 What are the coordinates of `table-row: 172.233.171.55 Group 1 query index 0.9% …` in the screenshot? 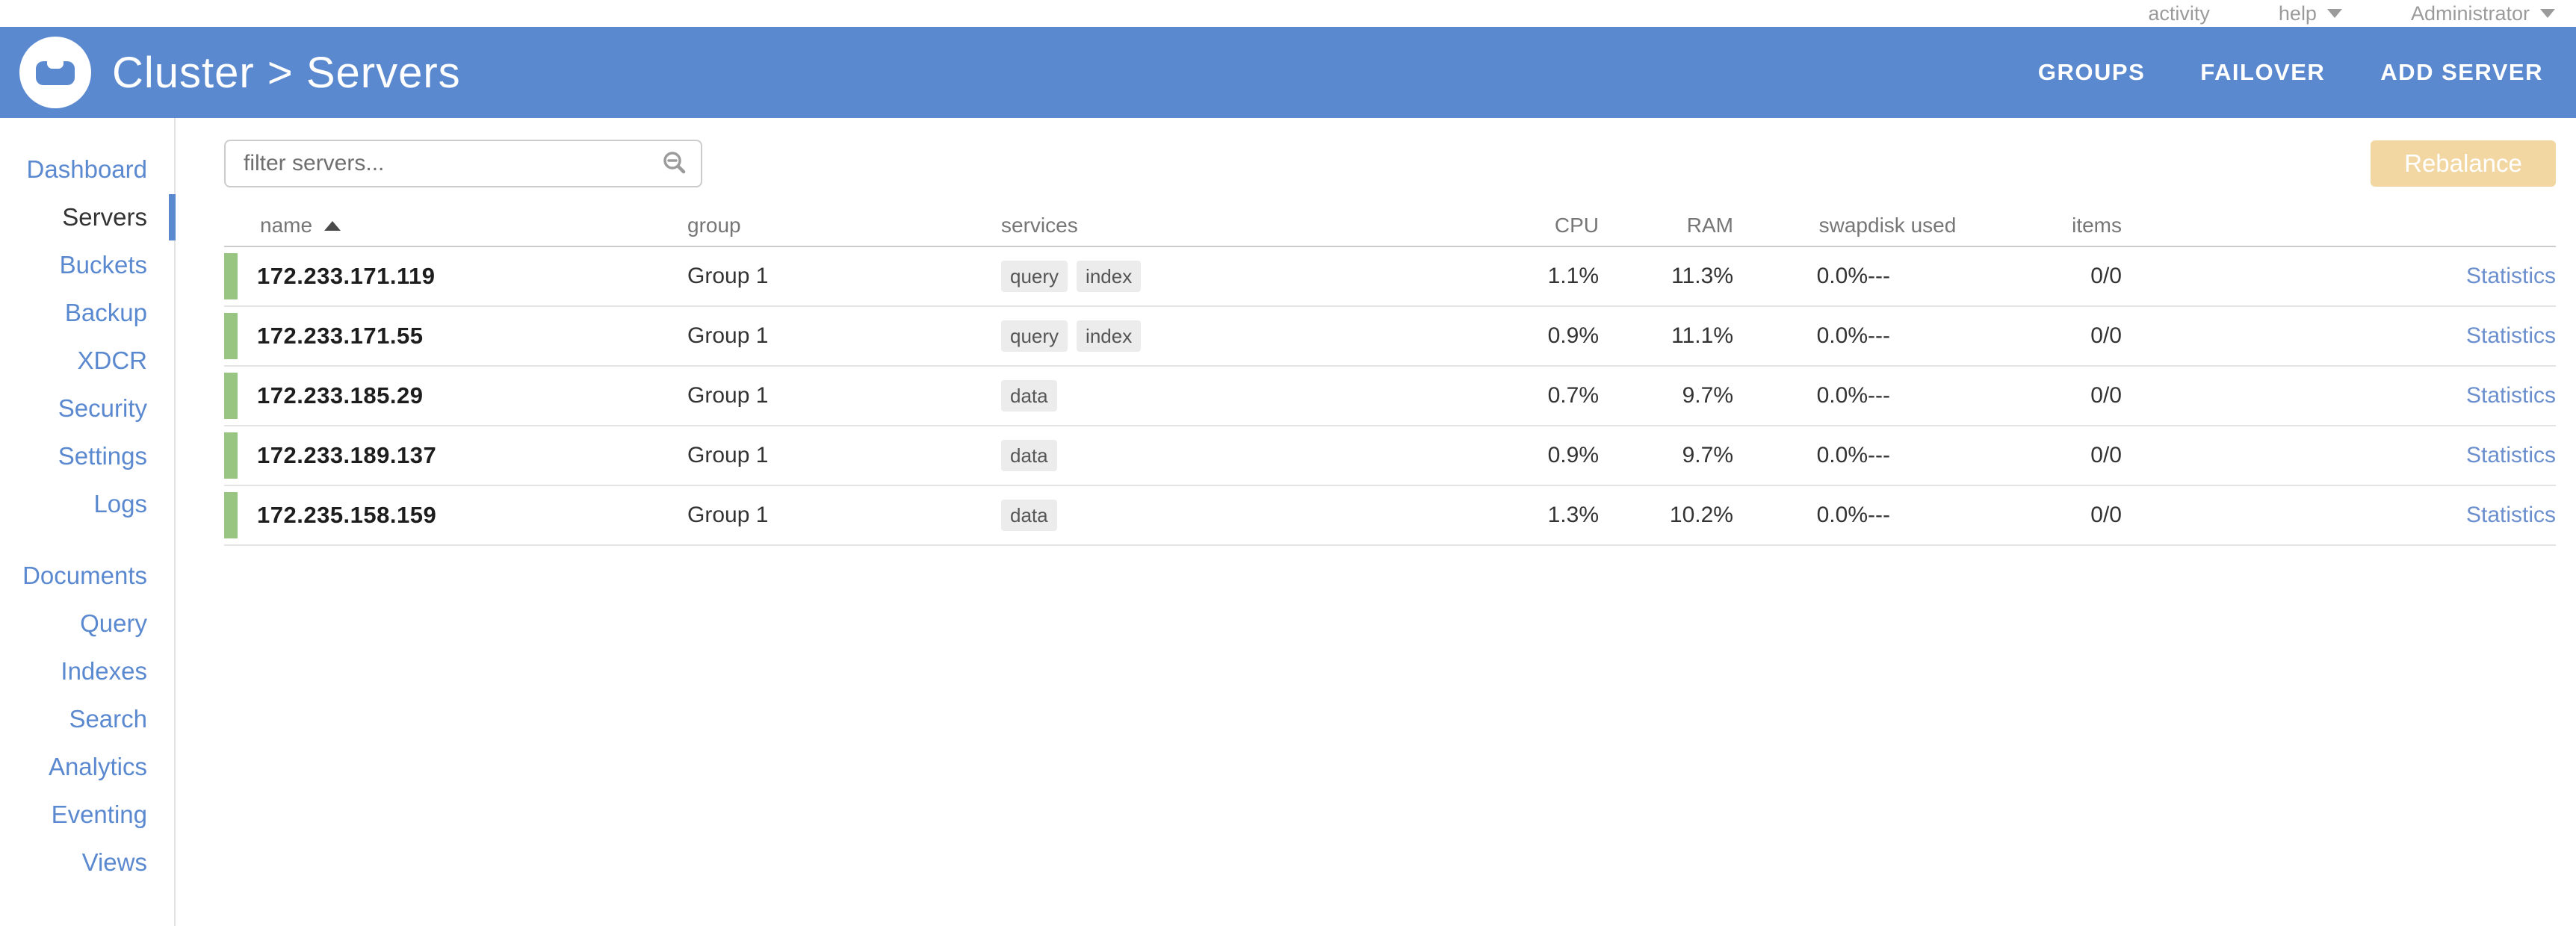 It's located at (1390, 337).